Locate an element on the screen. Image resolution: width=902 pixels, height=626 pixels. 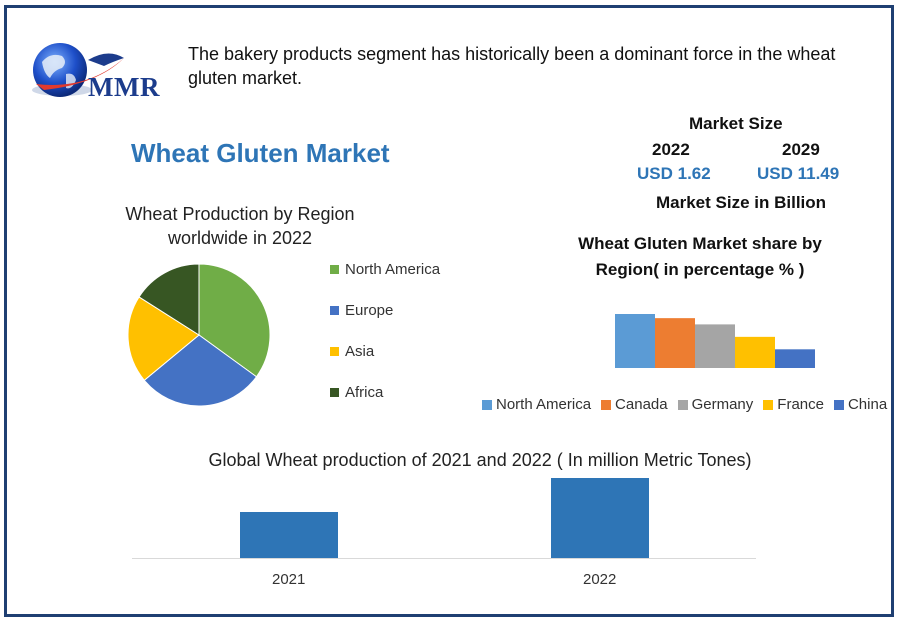
pie-slice-europe is located at coordinates (200, 370).